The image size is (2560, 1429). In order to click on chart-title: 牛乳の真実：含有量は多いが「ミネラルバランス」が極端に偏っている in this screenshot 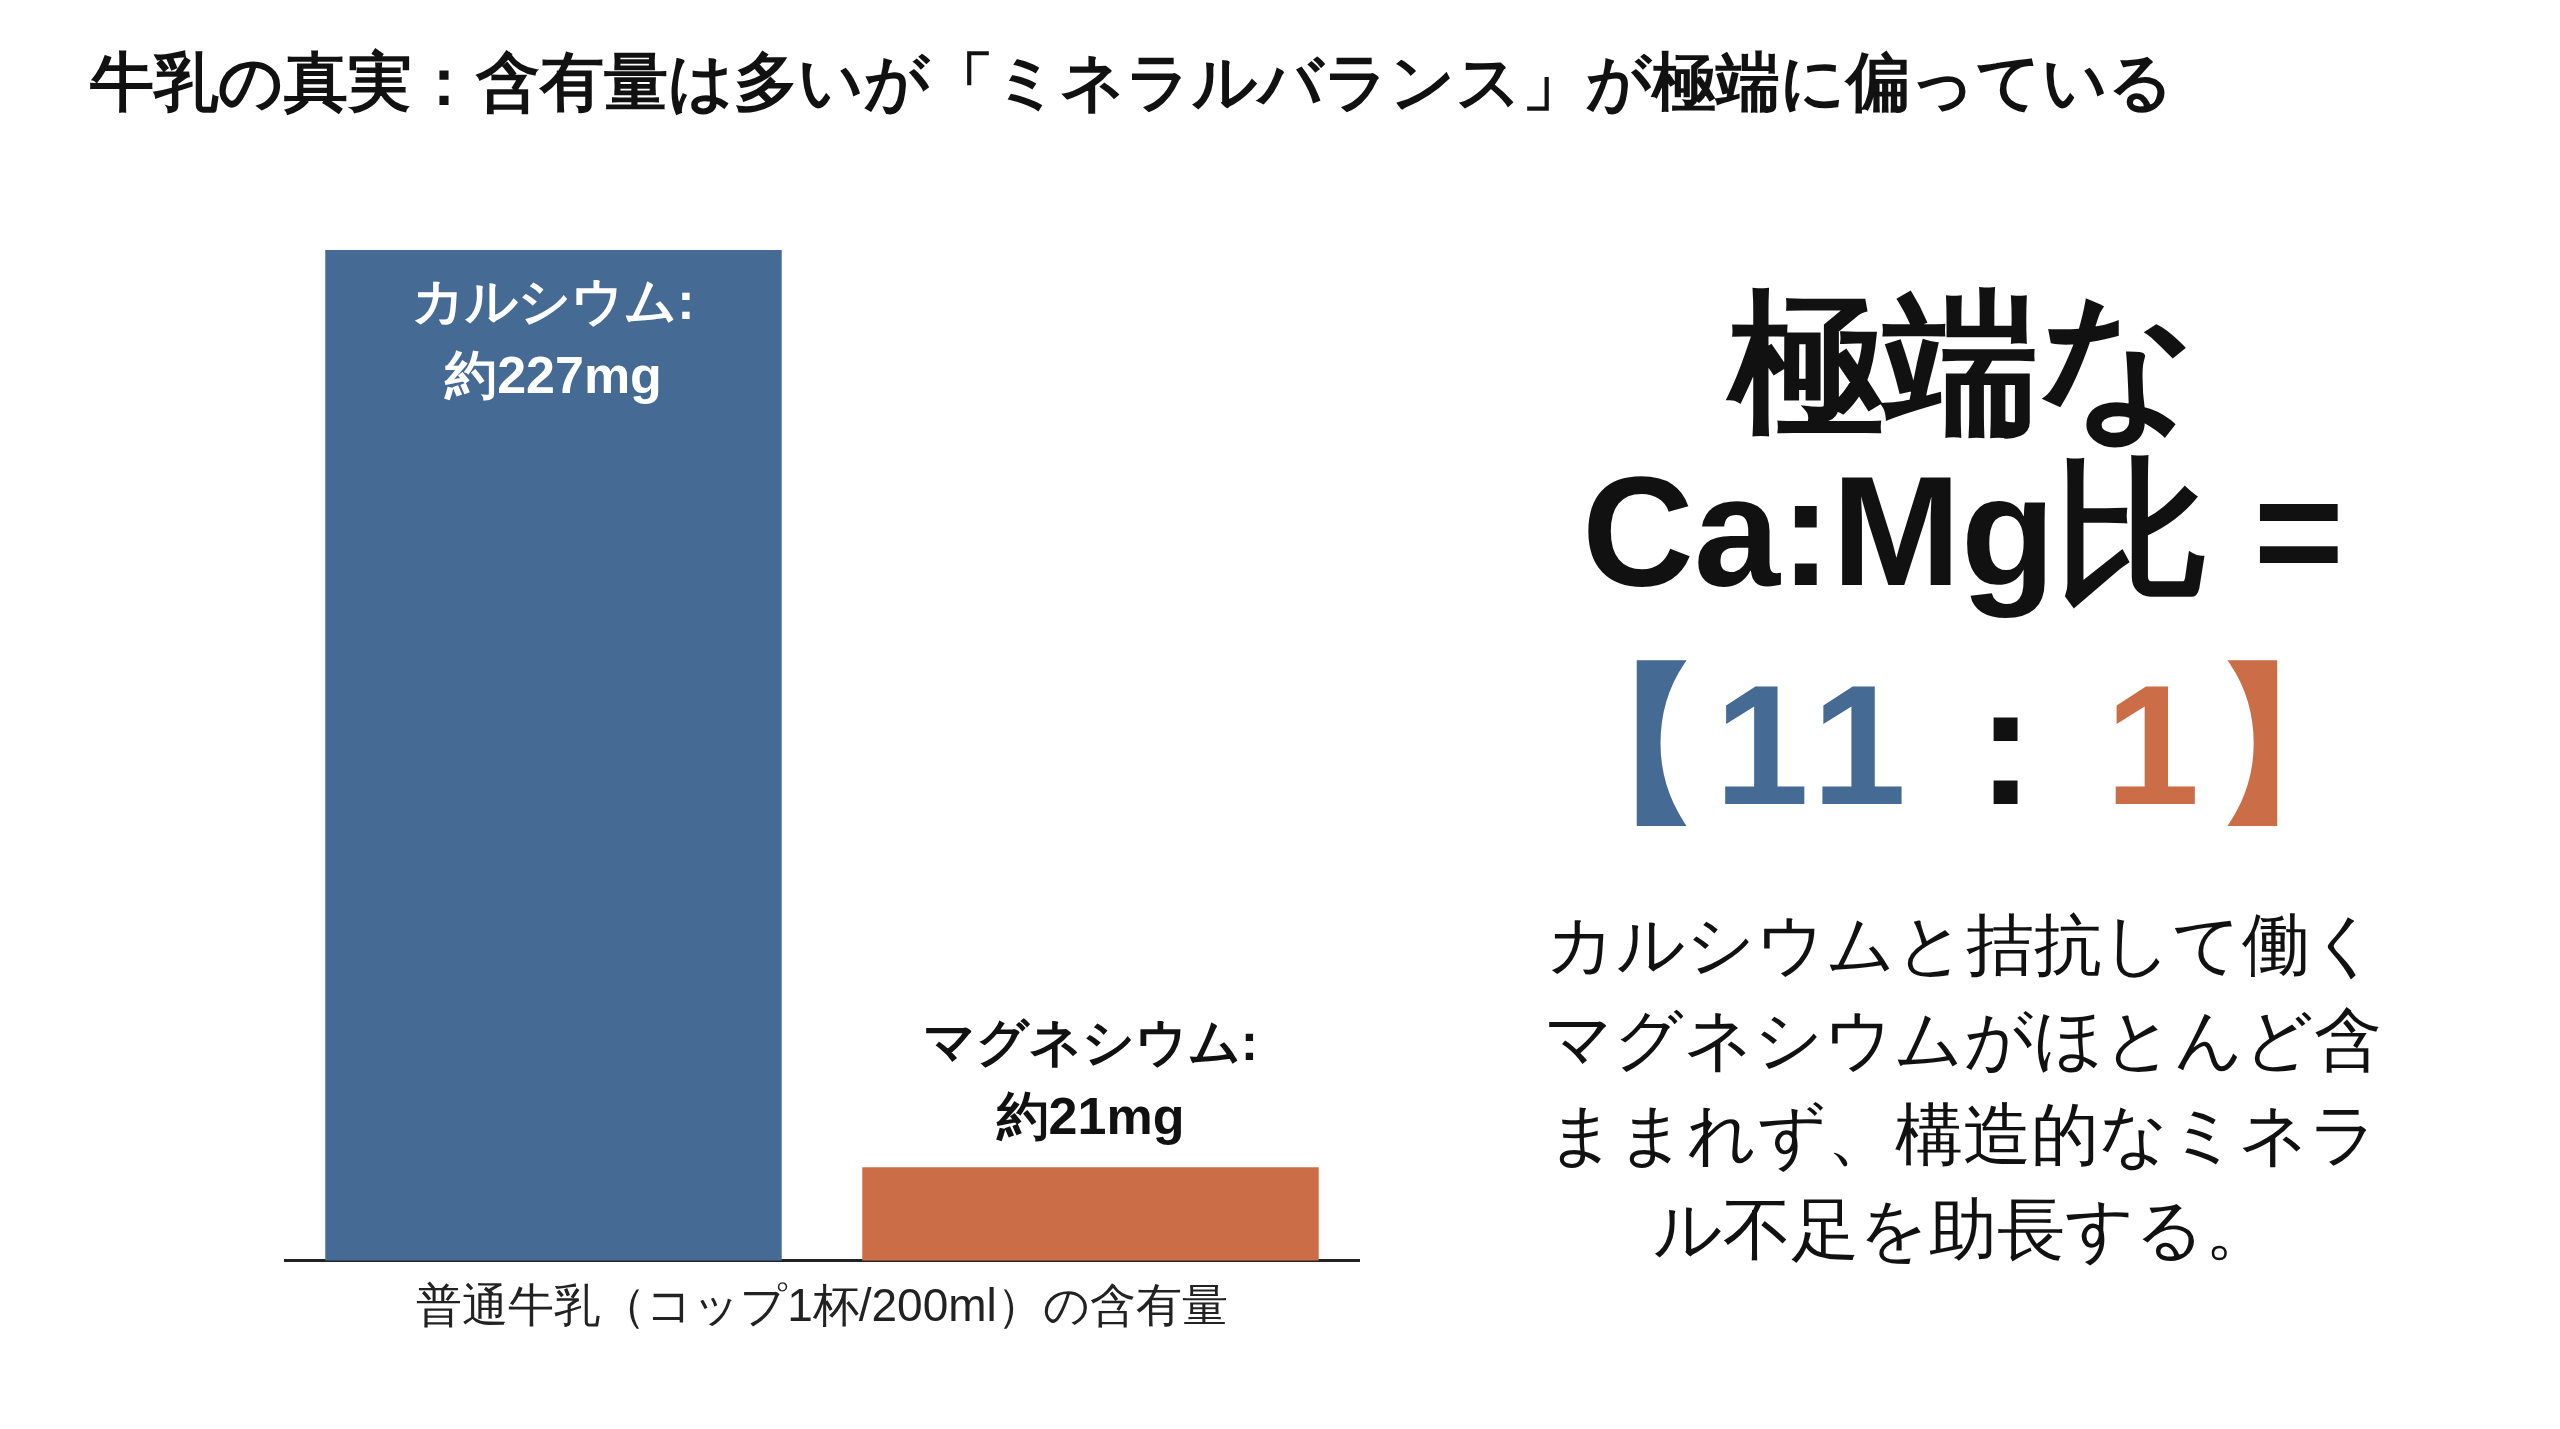, I will do `click(1132, 82)`.